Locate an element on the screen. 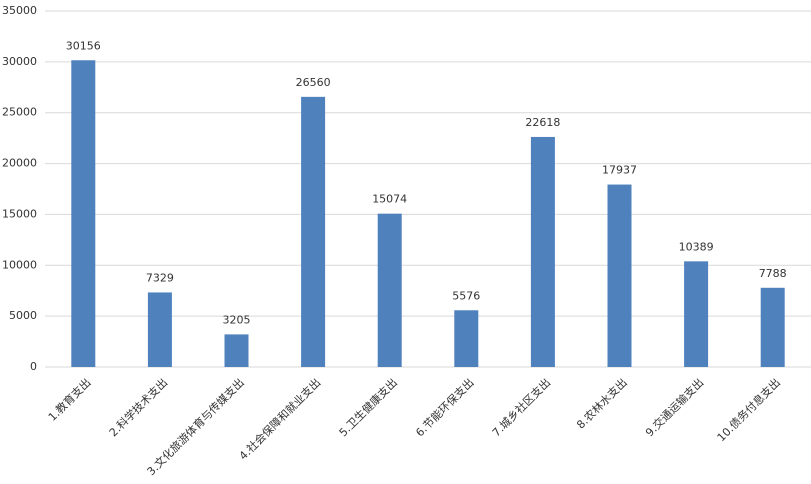  x-tick-label: 10.债务付息支出 is located at coordinates (748, 409).